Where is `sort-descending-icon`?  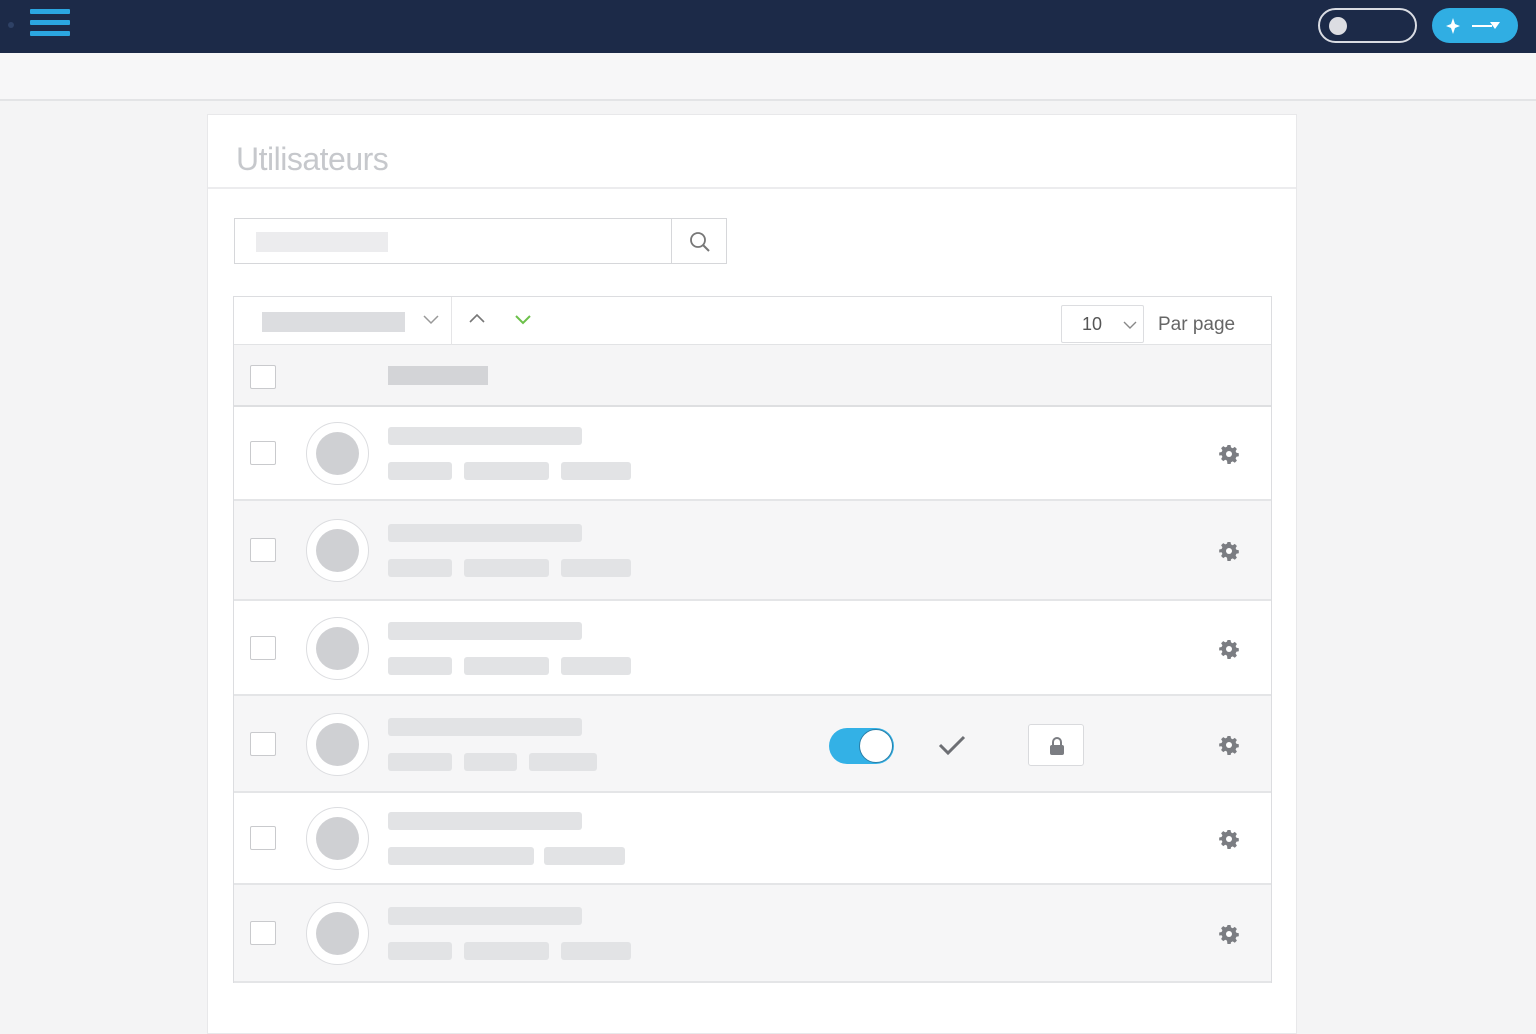 sort-descending-icon is located at coordinates (523, 320).